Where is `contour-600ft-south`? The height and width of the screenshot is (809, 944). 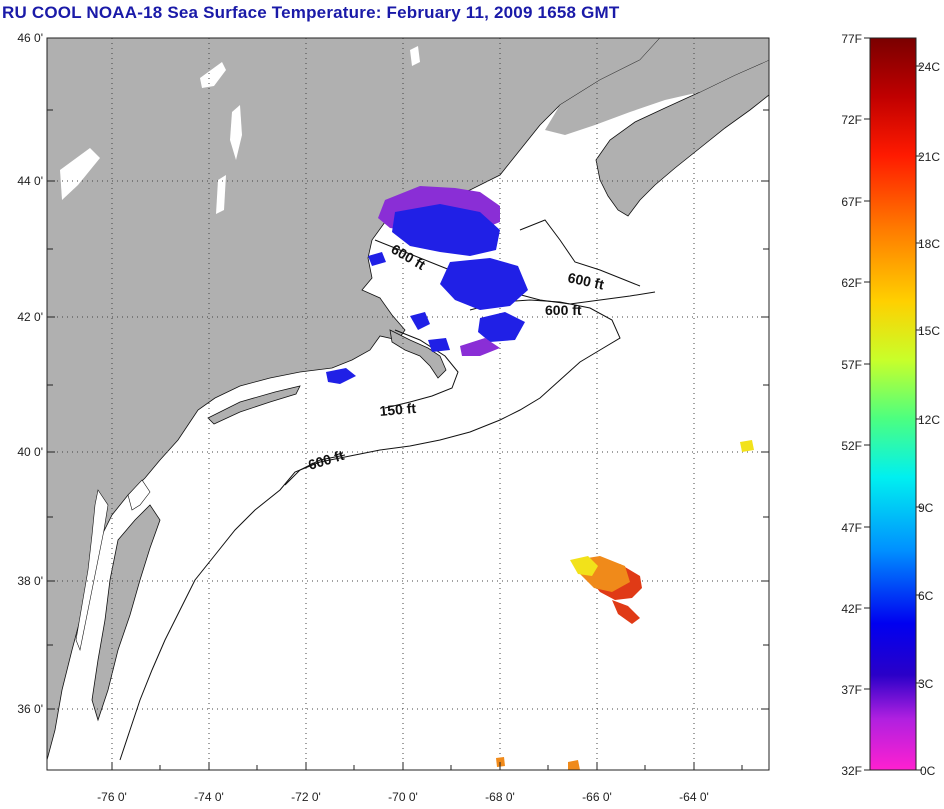 contour-600ft-south is located at coordinates (315, 470).